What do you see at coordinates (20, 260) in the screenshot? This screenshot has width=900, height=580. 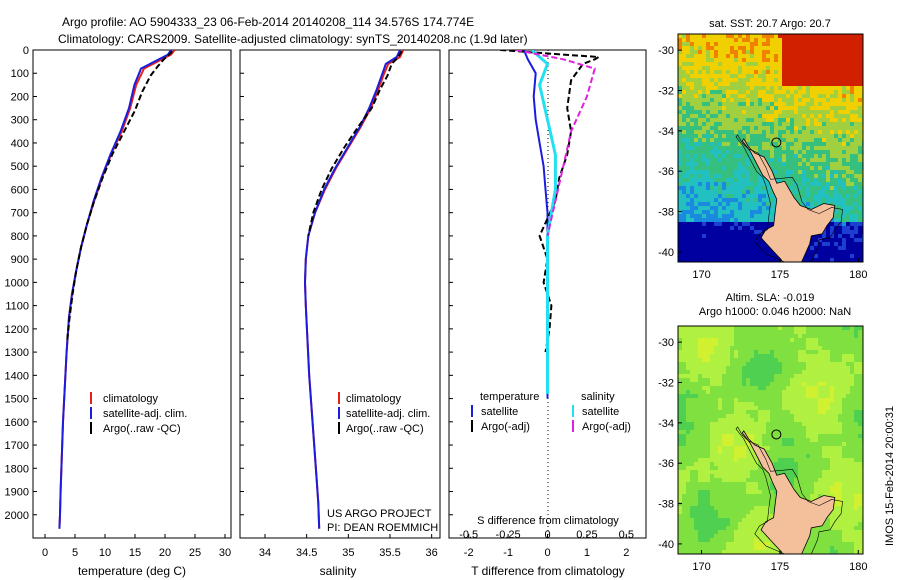 I see `y-tick-label: 900` at bounding box center [20, 260].